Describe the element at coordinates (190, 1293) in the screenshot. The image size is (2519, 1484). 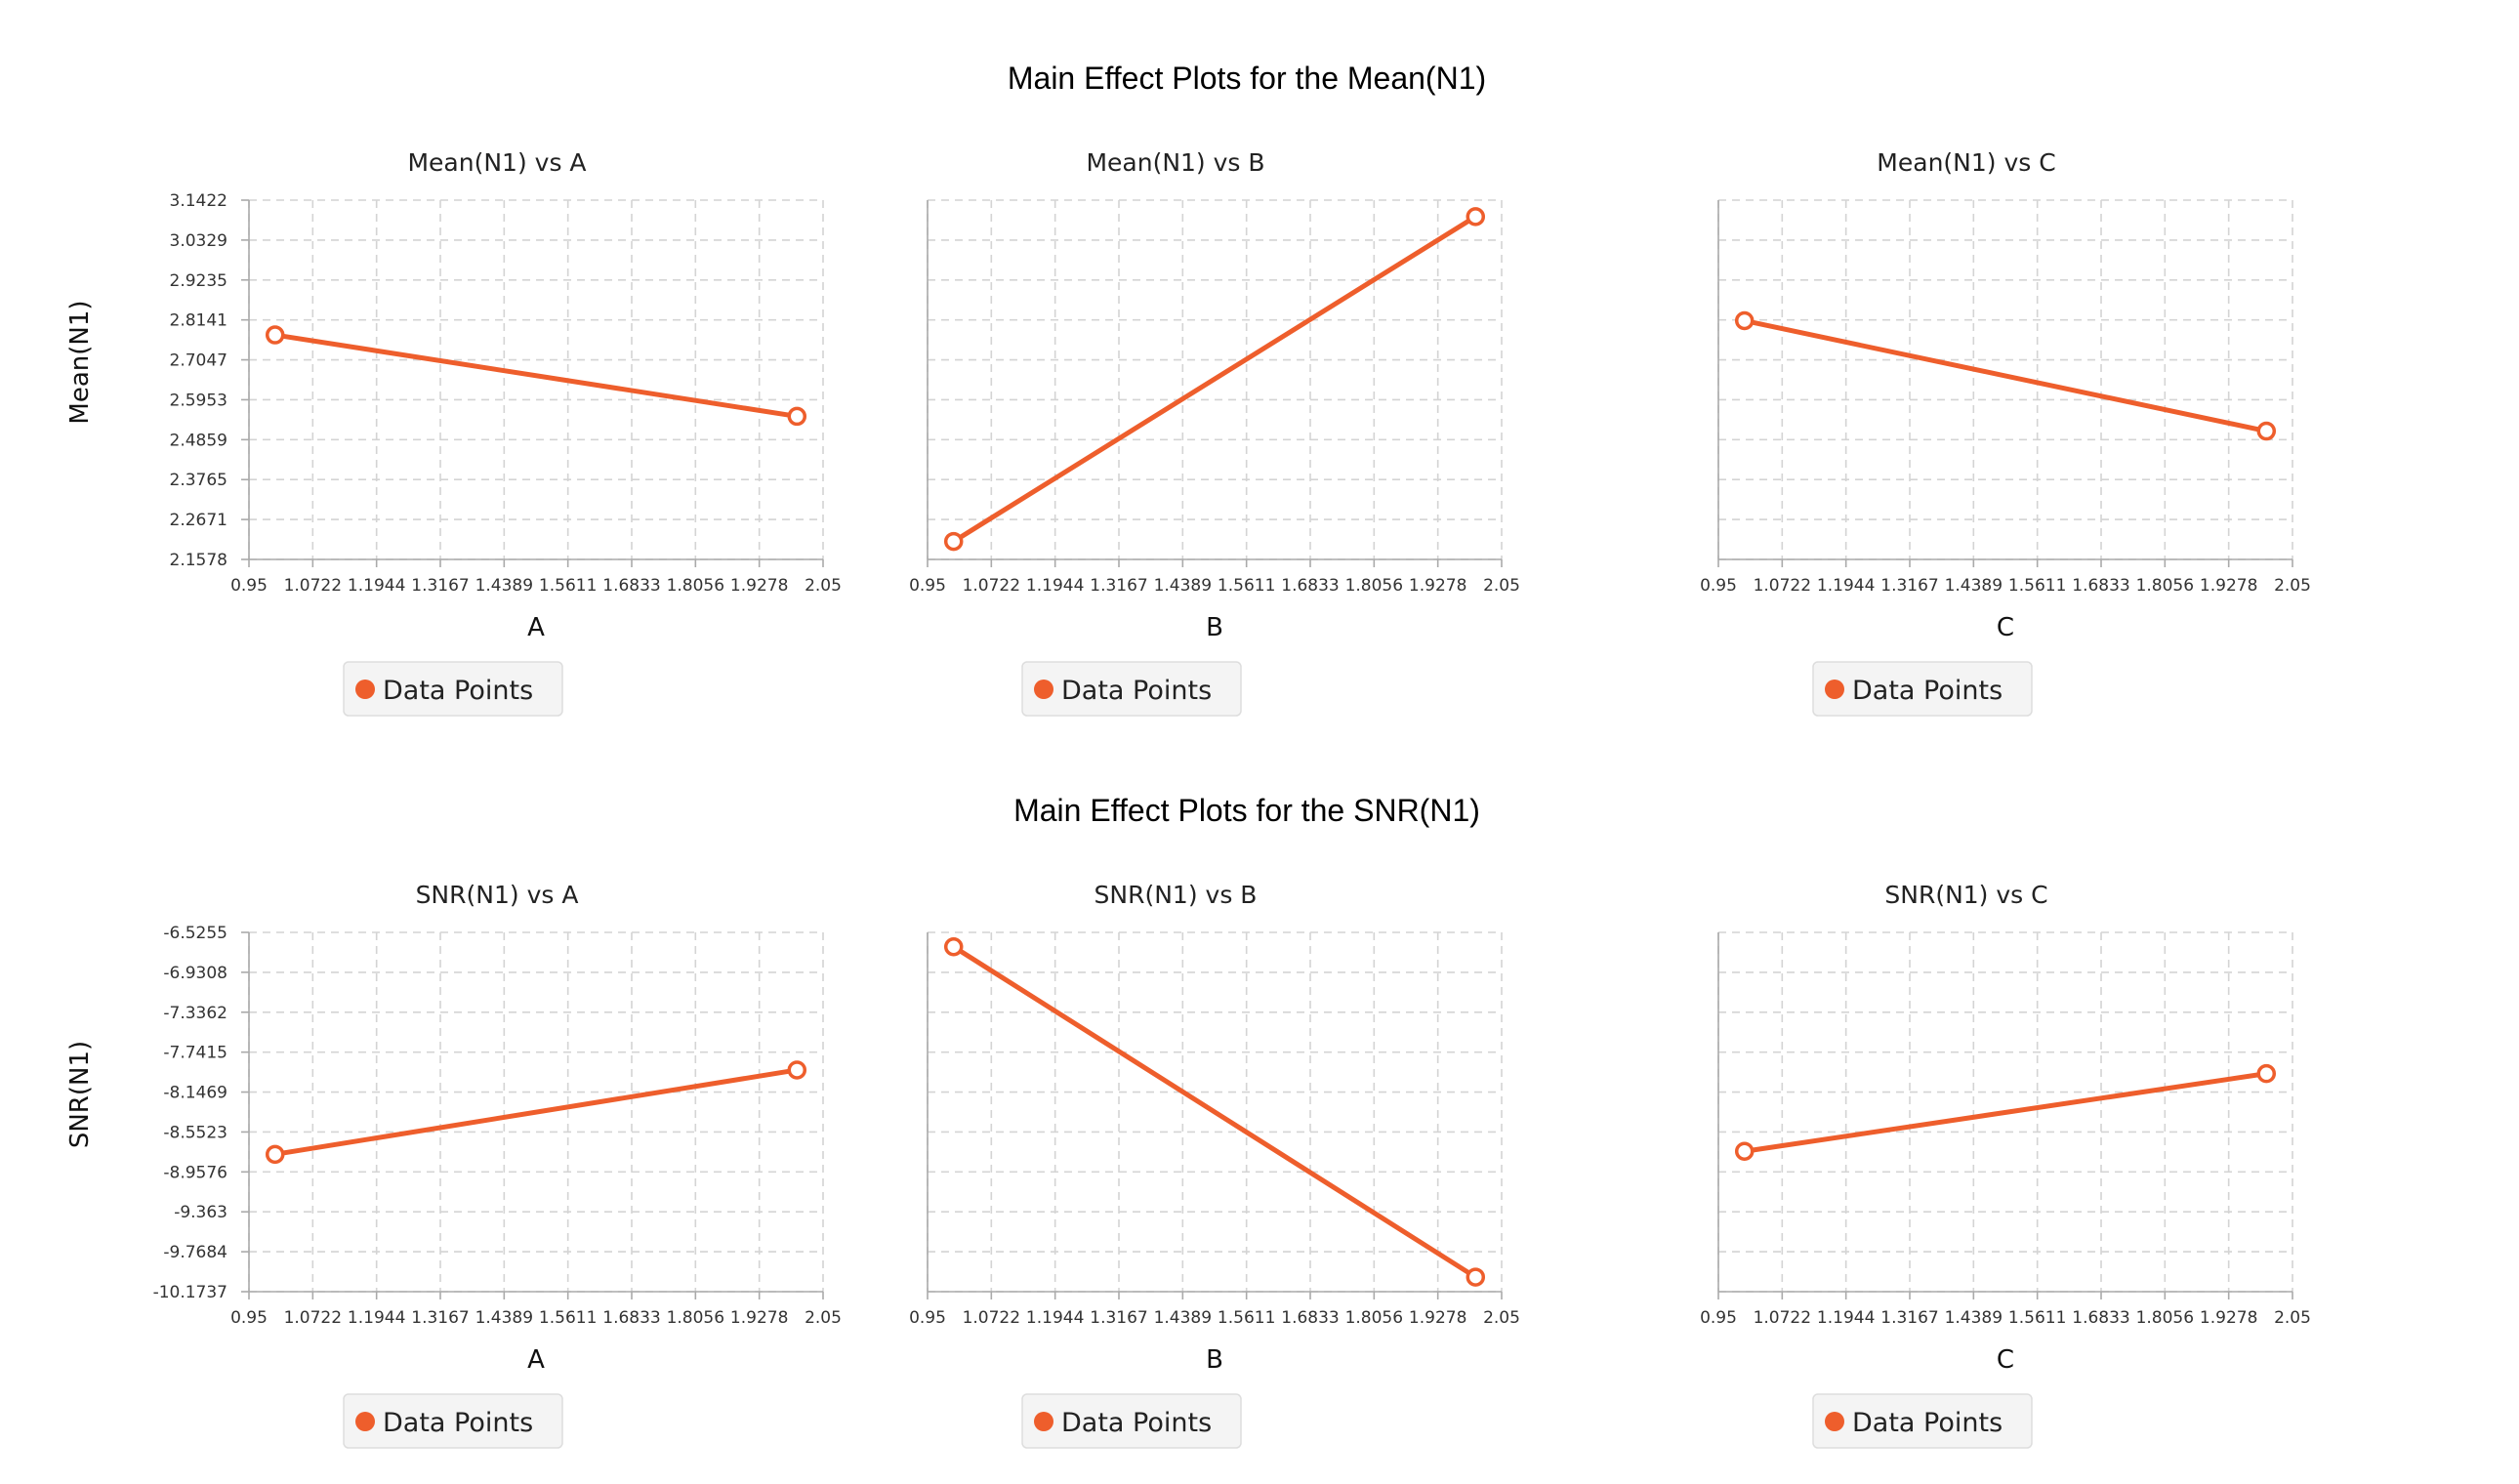
I see `y-tick-label: -10.1737` at that location.